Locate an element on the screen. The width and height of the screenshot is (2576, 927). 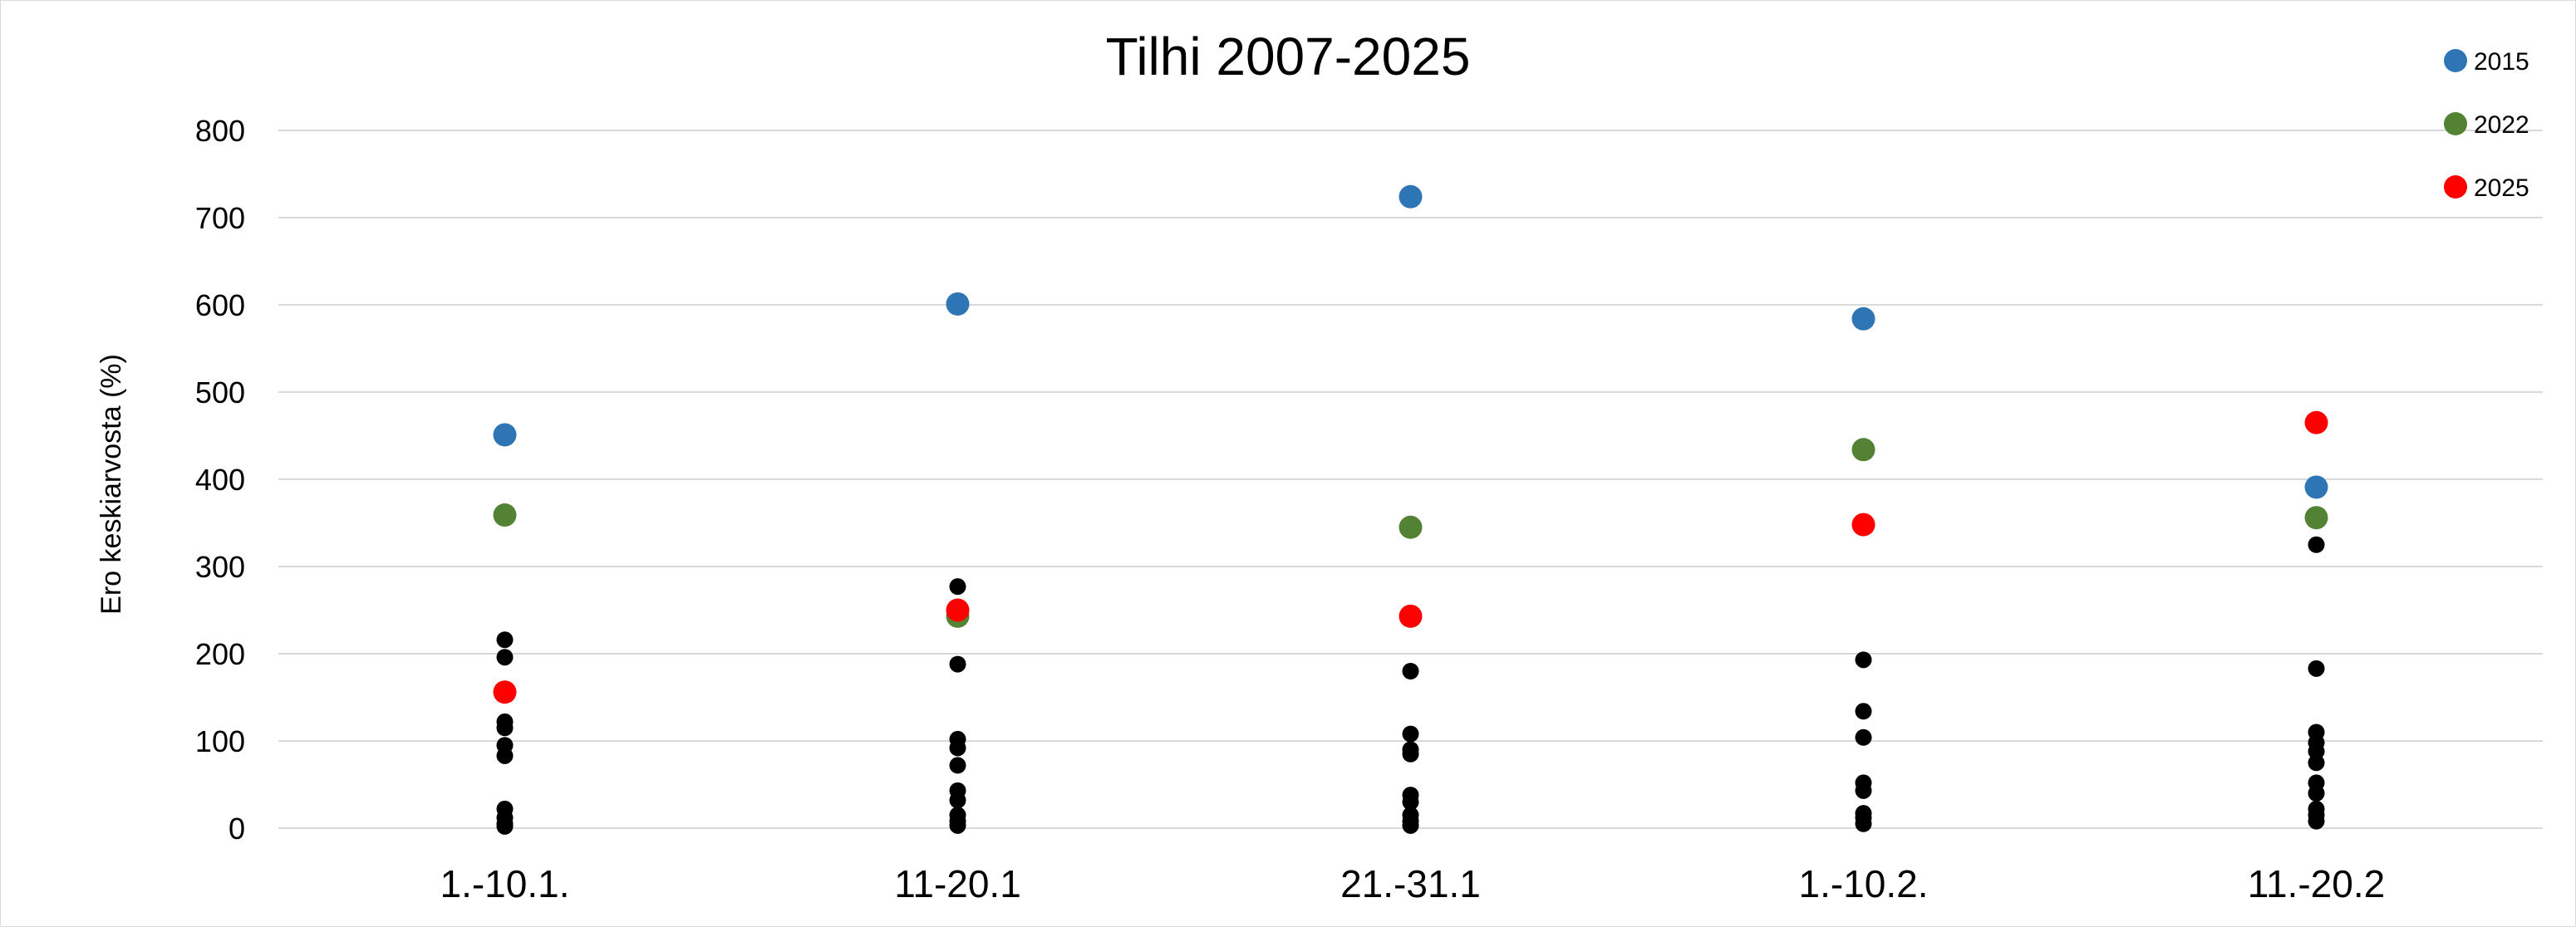
y-tick-label: 500 is located at coordinates (220, 392).